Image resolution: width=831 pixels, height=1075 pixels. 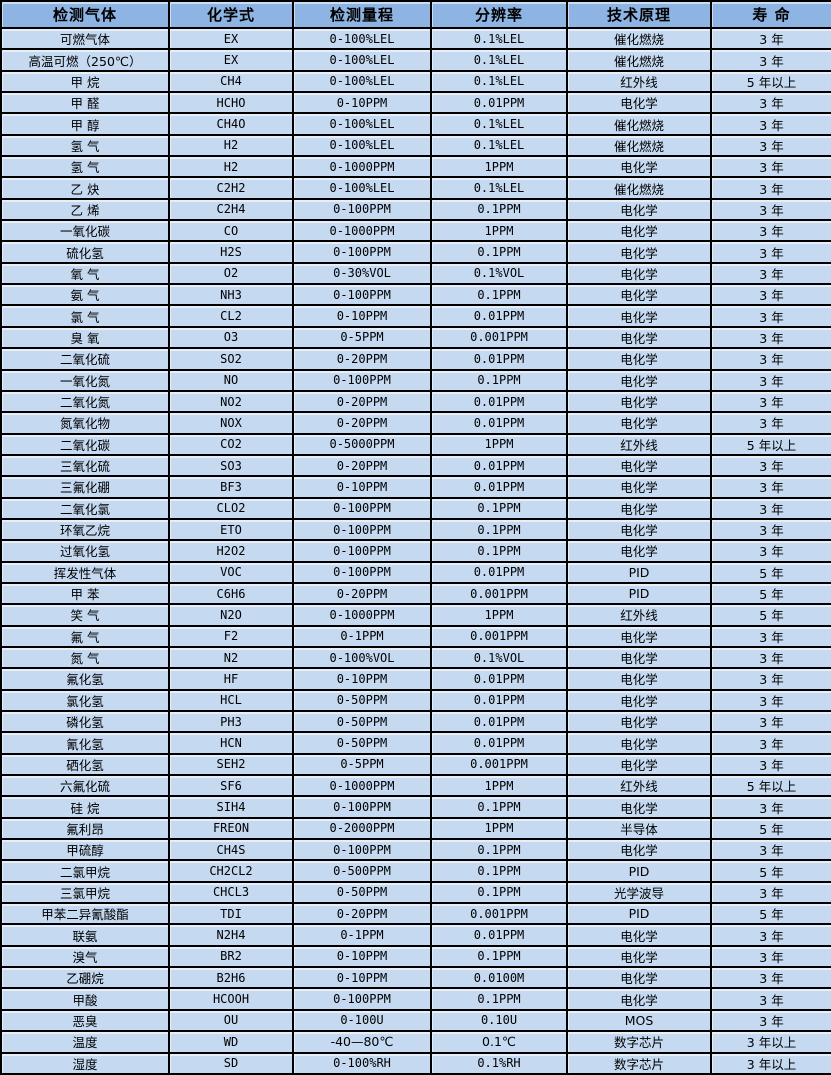 I want to click on gas-name-cell: 过氧化氢, so click(x=85, y=551).